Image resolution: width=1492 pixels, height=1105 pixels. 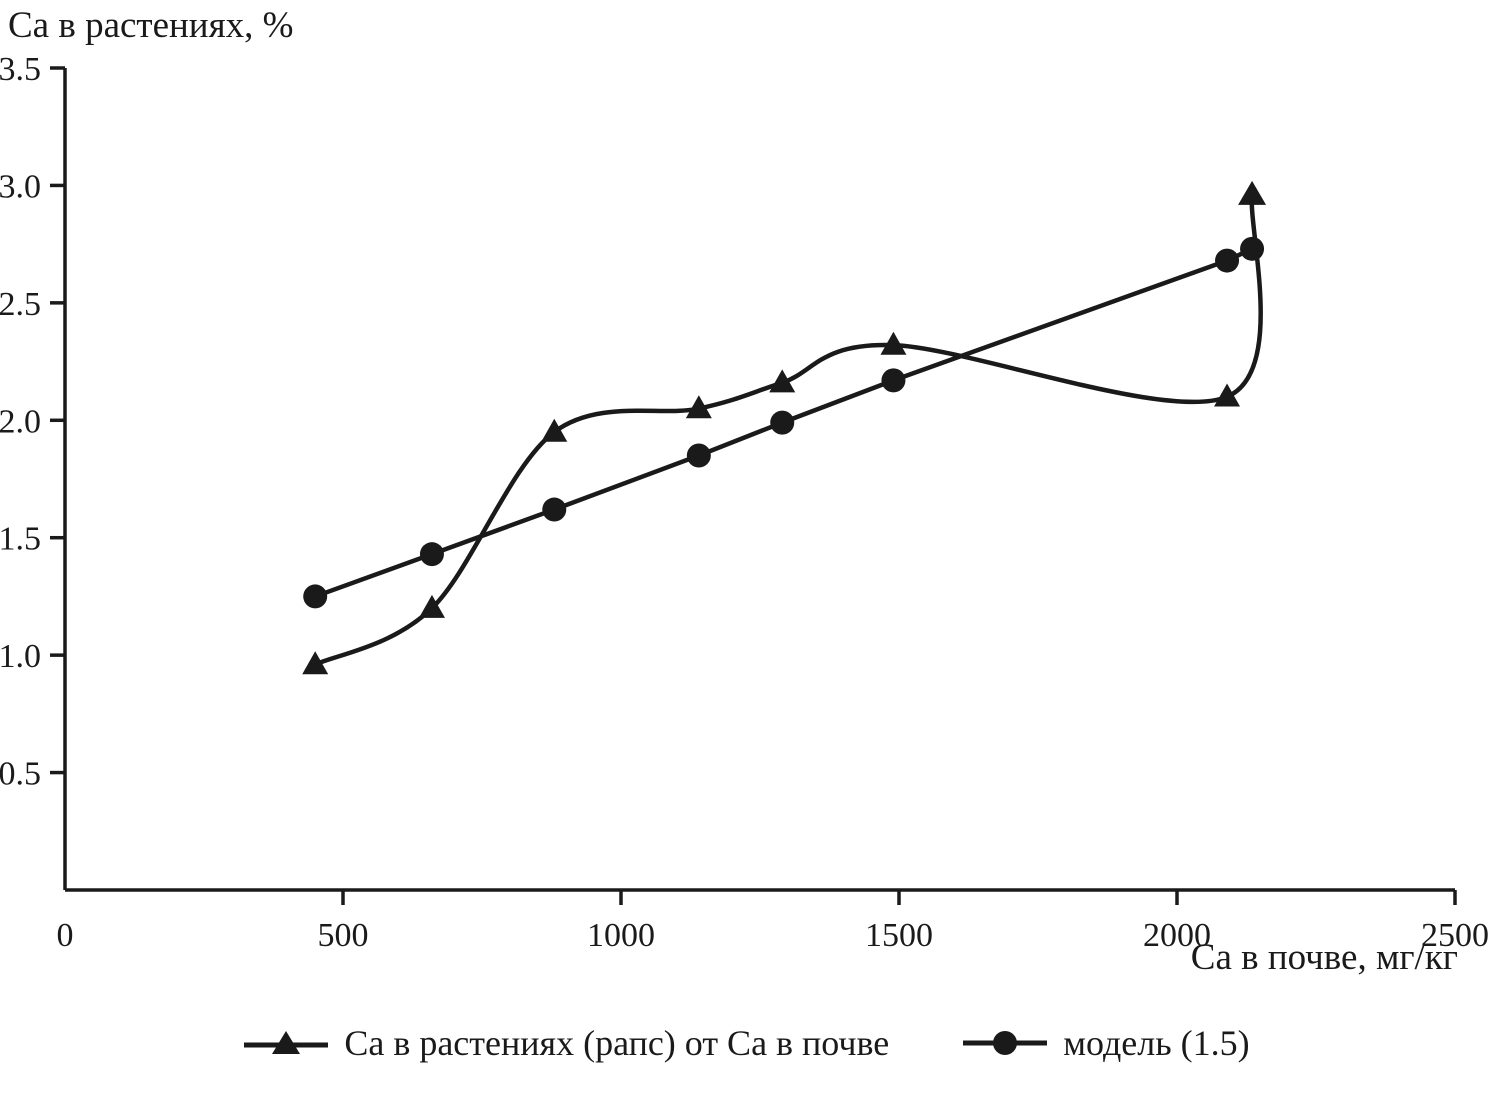 I want to click on y-tick-label: 0.5, so click(x=20, y=774).